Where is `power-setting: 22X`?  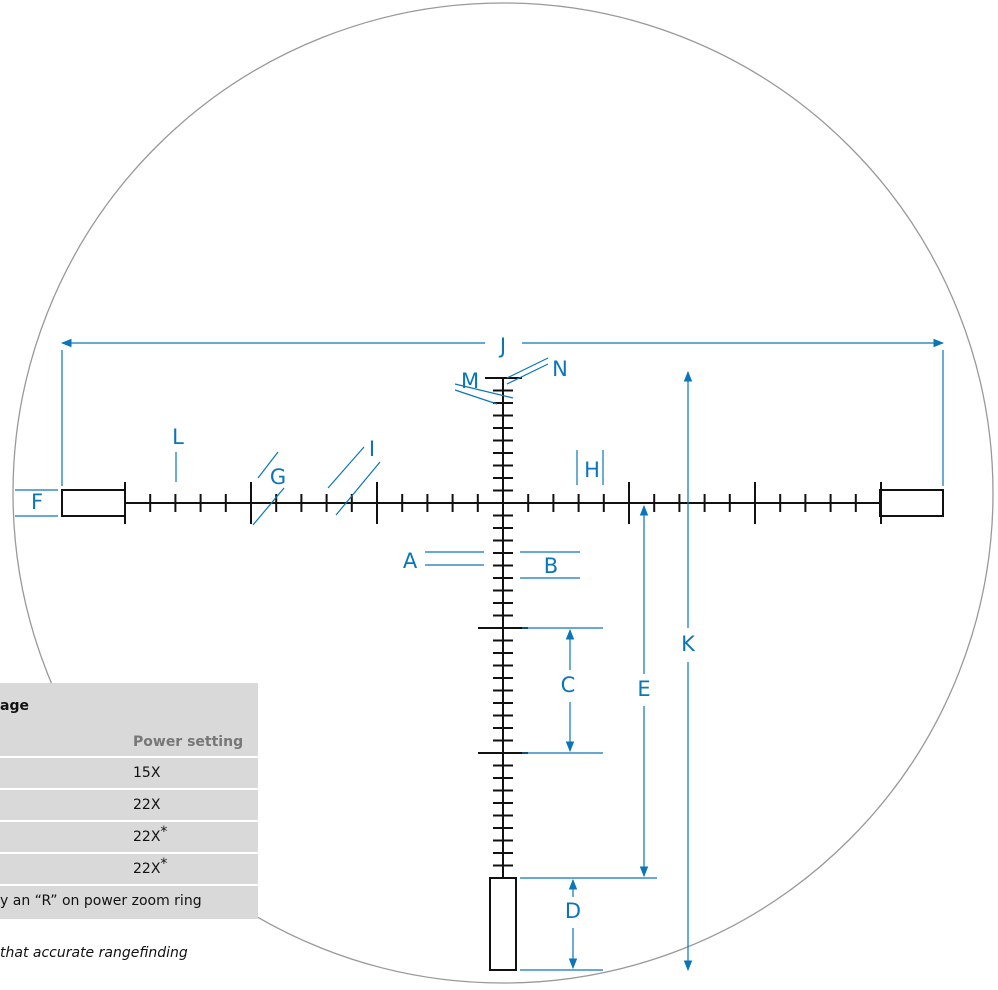
power-setting: 22X is located at coordinates (147, 805).